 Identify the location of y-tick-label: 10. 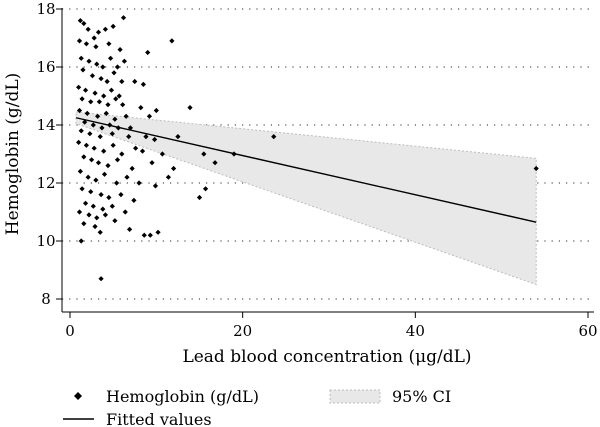
(45, 241).